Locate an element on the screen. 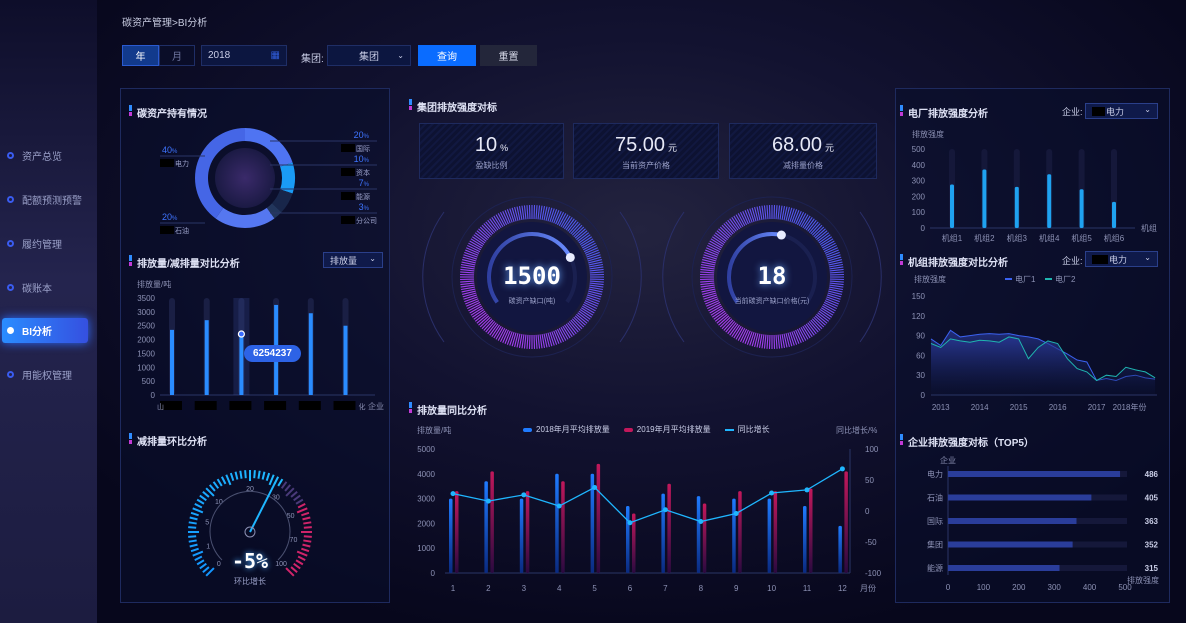 The width and height of the screenshot is (1186, 623). legend-item-growth: 同比增长 is located at coordinates (747, 429).